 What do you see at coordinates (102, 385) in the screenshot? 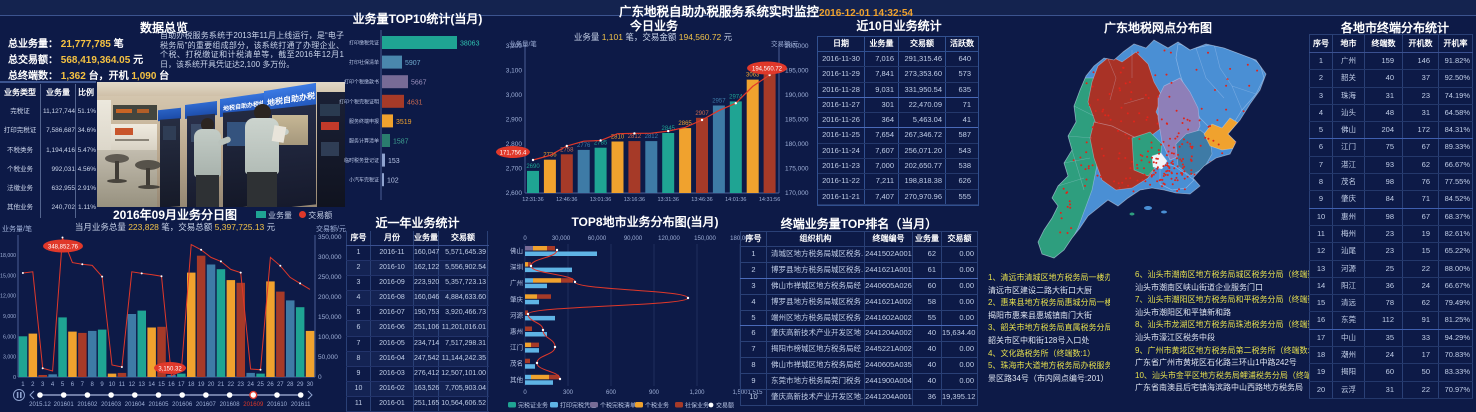
I see `svg-text: 9` at bounding box center [102, 385].